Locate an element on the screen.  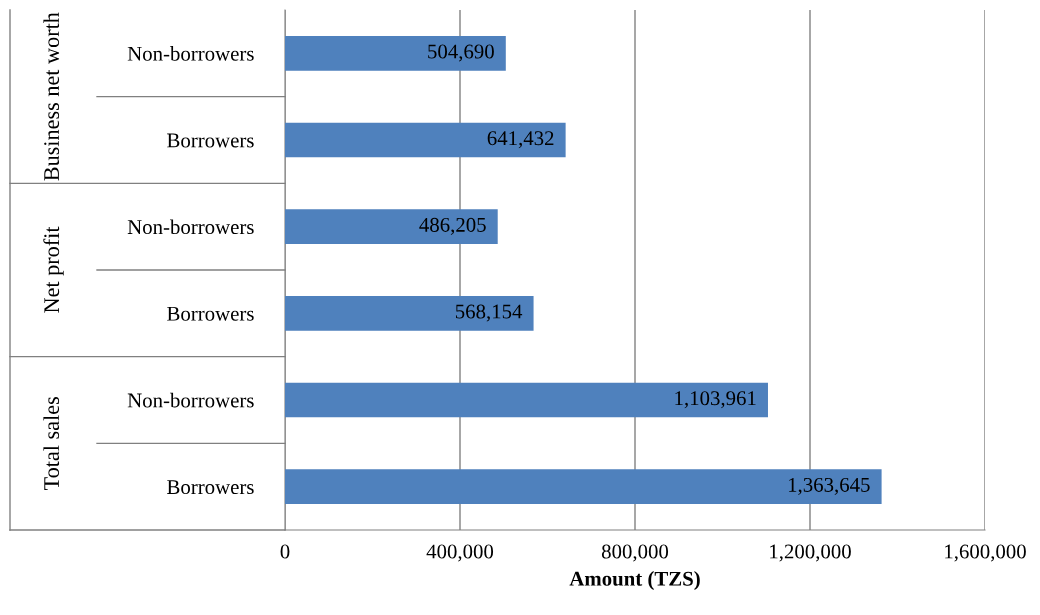
text: Business net worth is located at coordinates (51, 96).